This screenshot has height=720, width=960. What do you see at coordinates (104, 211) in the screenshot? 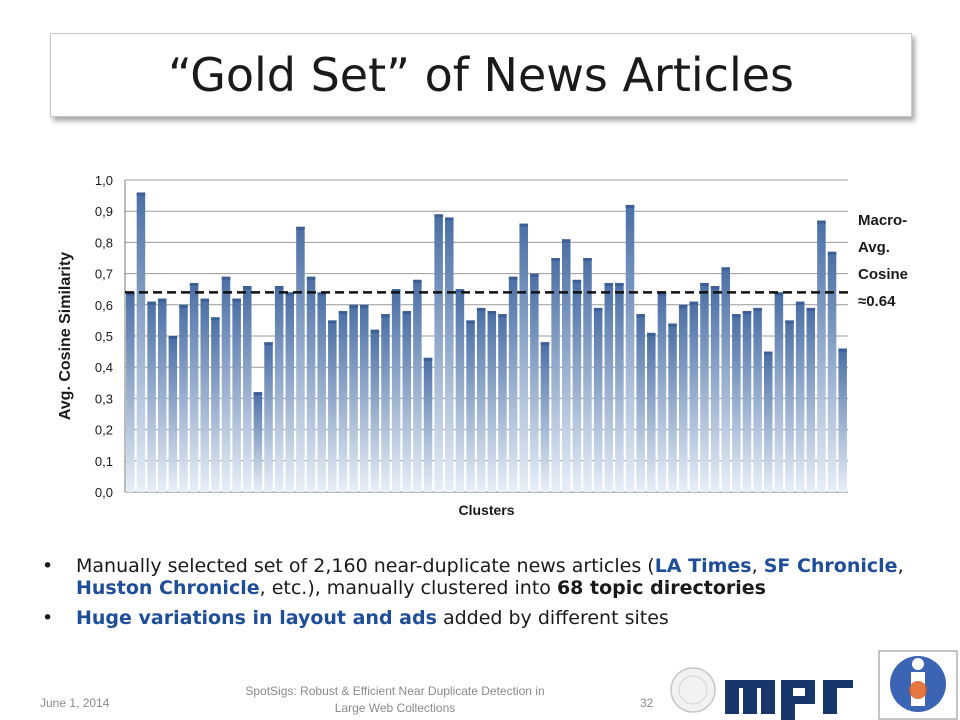
I see `y-tick-label: 0,9` at bounding box center [104, 211].